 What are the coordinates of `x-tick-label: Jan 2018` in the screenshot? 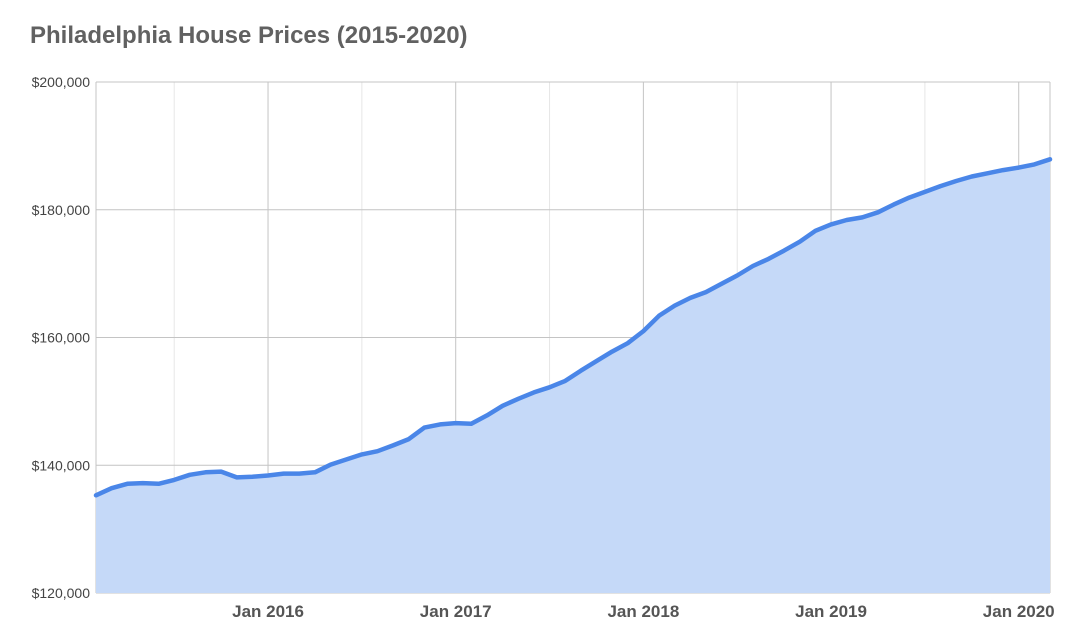 It's located at (643, 611).